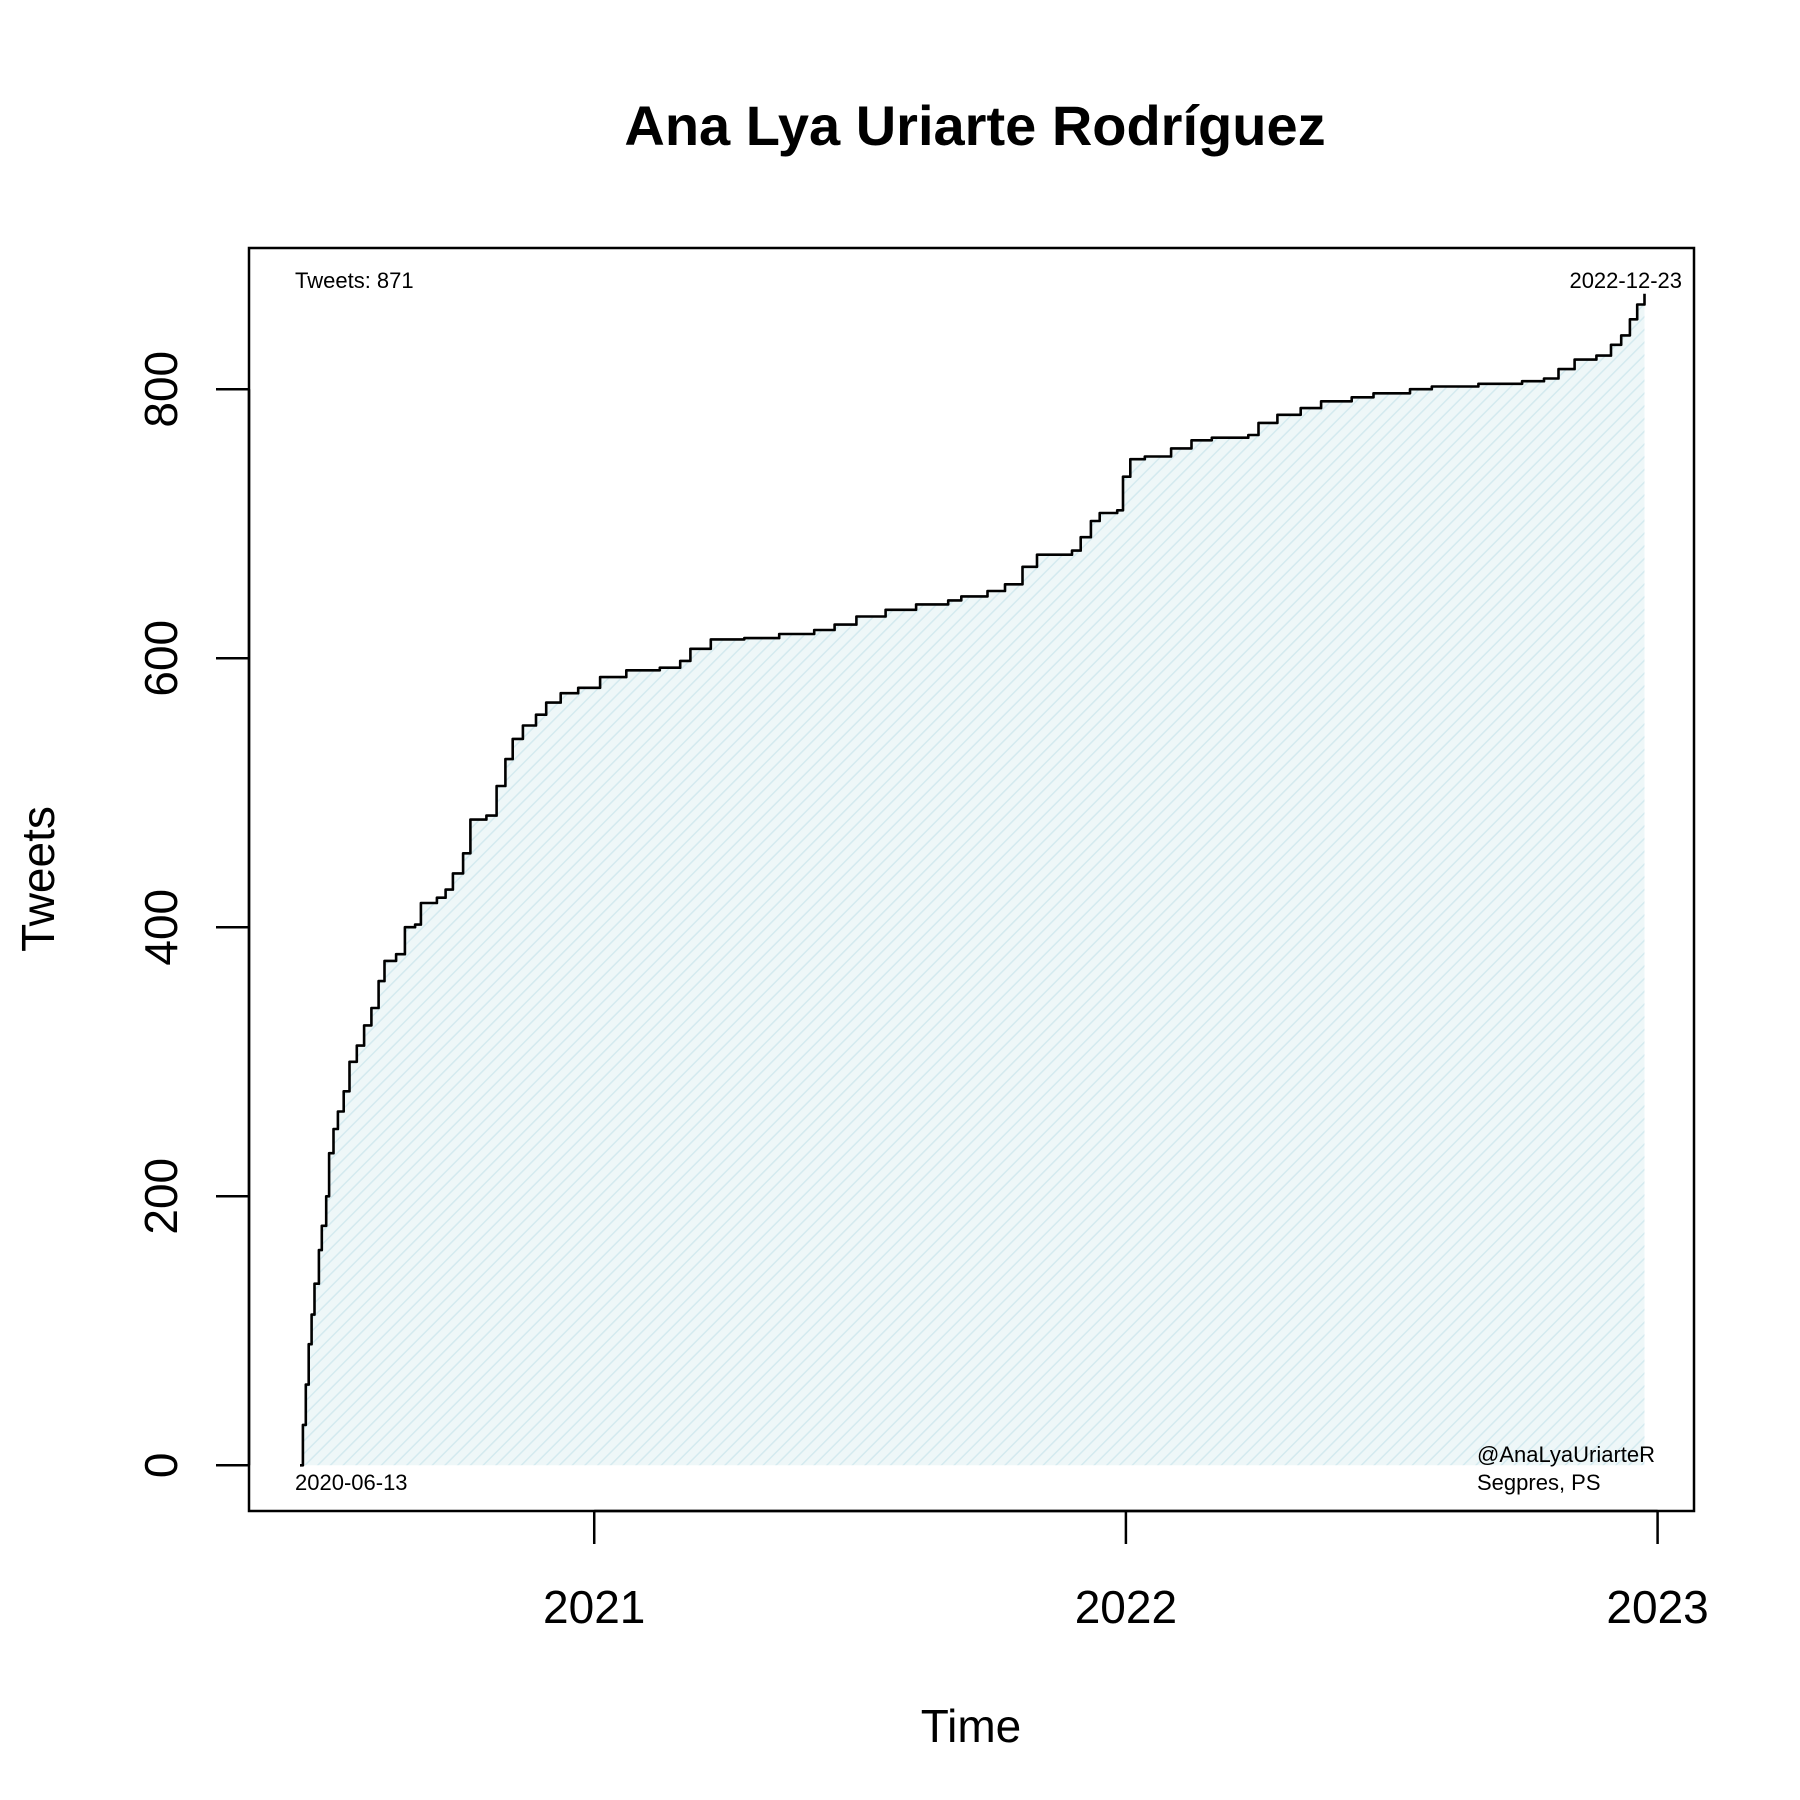 The height and width of the screenshot is (1800, 1800). Describe the element at coordinates (161, 1465) in the screenshot. I see `y-tick-label: 0` at that location.